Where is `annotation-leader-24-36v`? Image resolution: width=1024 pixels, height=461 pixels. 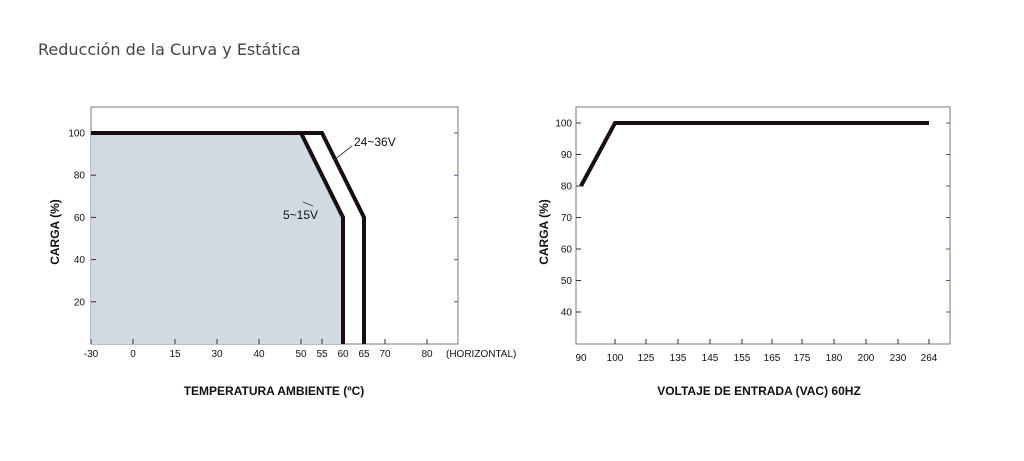
annotation-leader-24-36v is located at coordinates (343, 153).